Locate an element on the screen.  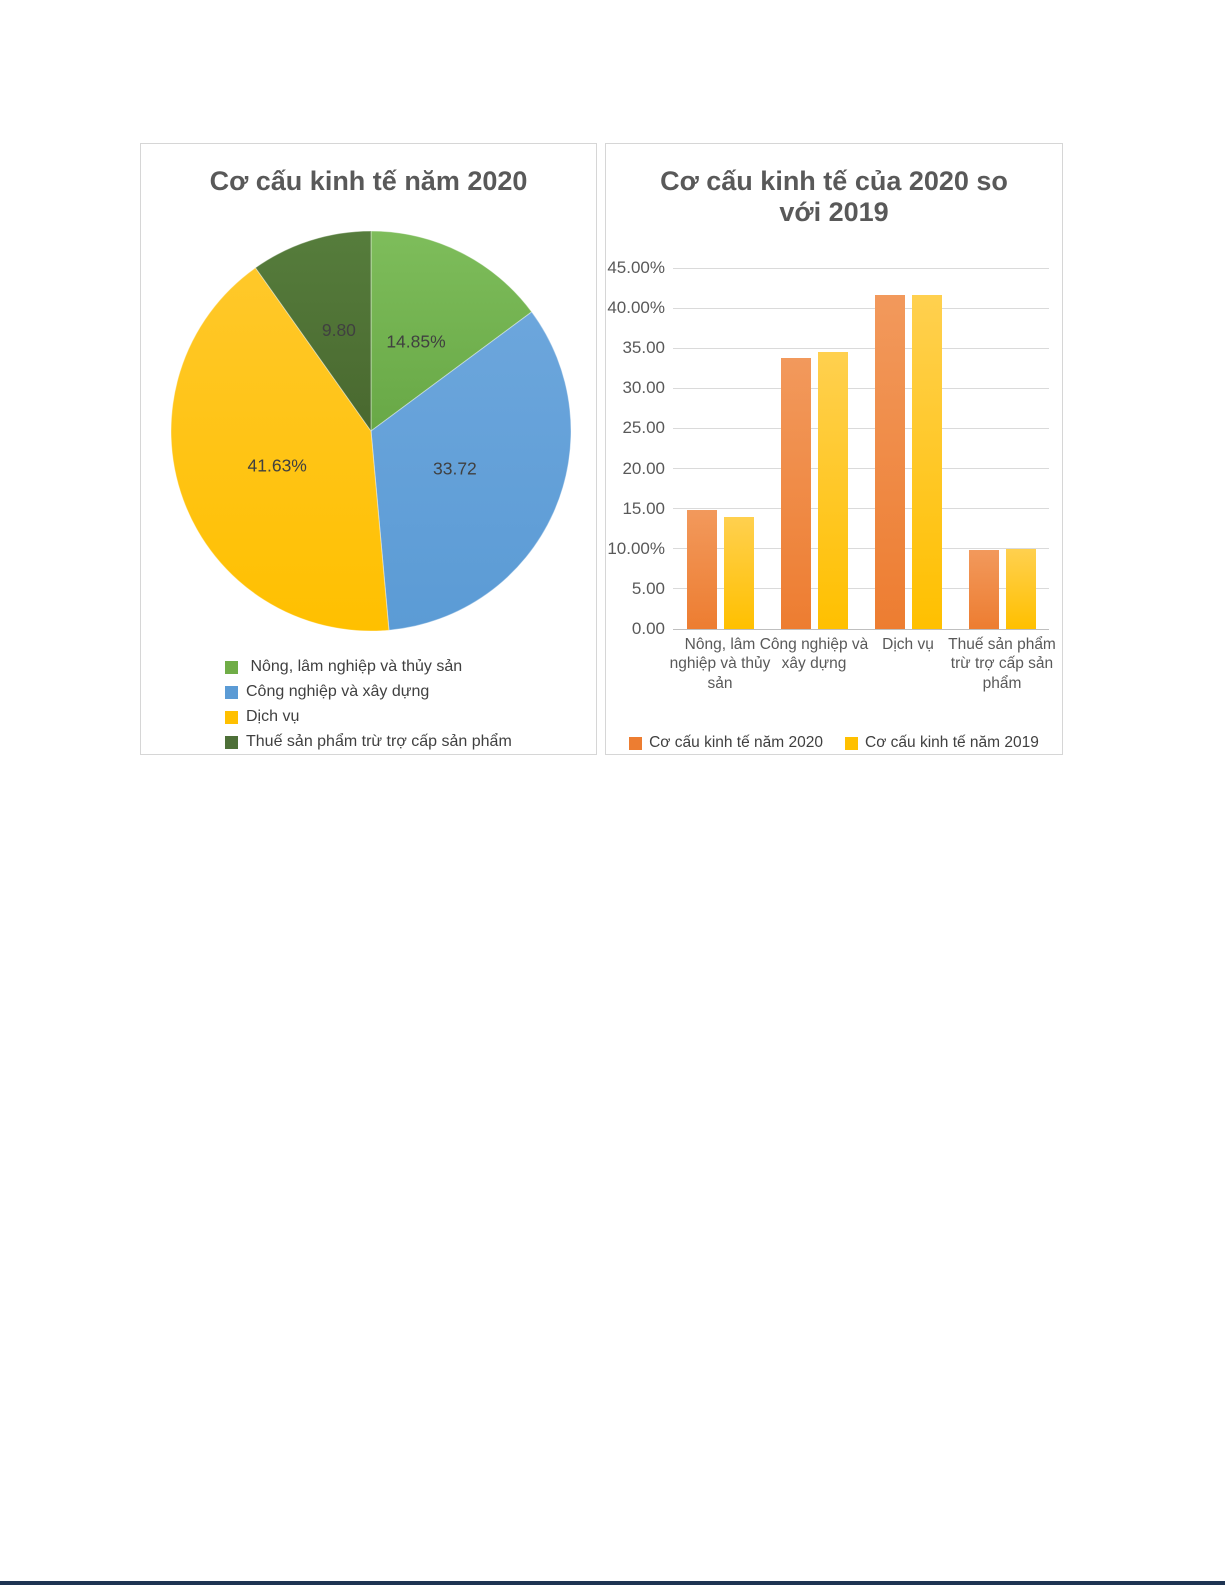
pie-legend-label-2: Dịch vụ is located at coordinates (273, 716).